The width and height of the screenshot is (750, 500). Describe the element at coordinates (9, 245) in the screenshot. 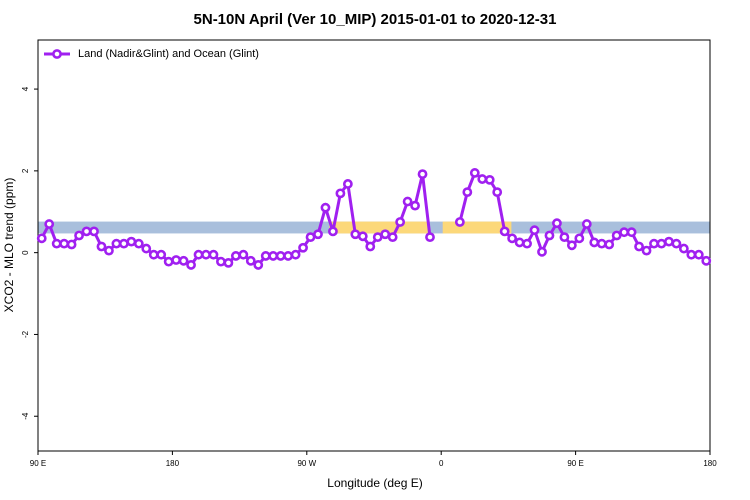

I see `y-axis-label: XCO2 - MLO trend (ppm)` at that location.